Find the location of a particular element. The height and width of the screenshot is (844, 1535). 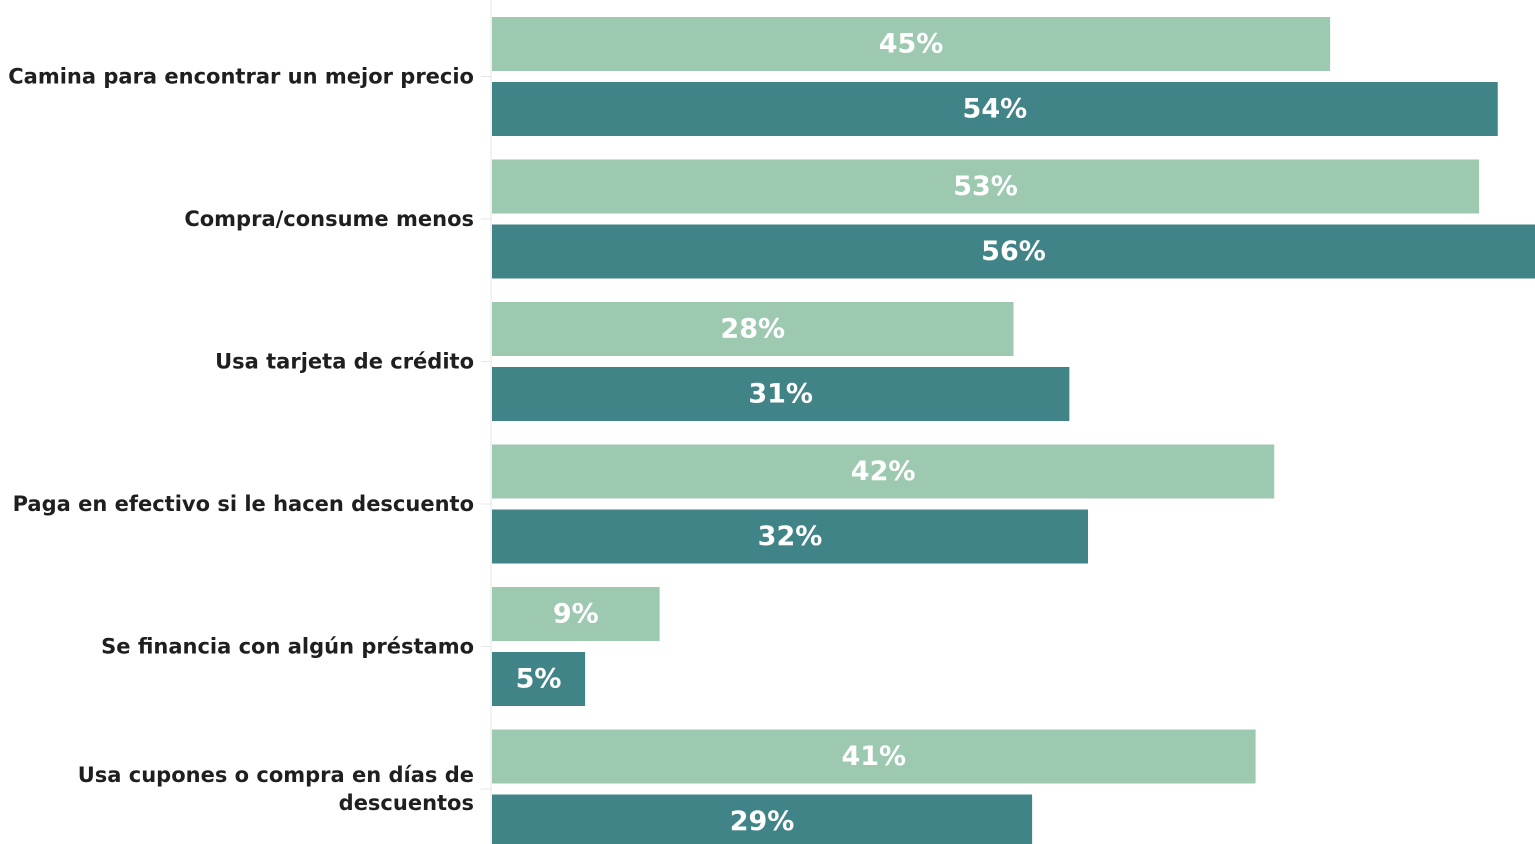

data-label-3-series-2: 31% is located at coordinates (780, 394).